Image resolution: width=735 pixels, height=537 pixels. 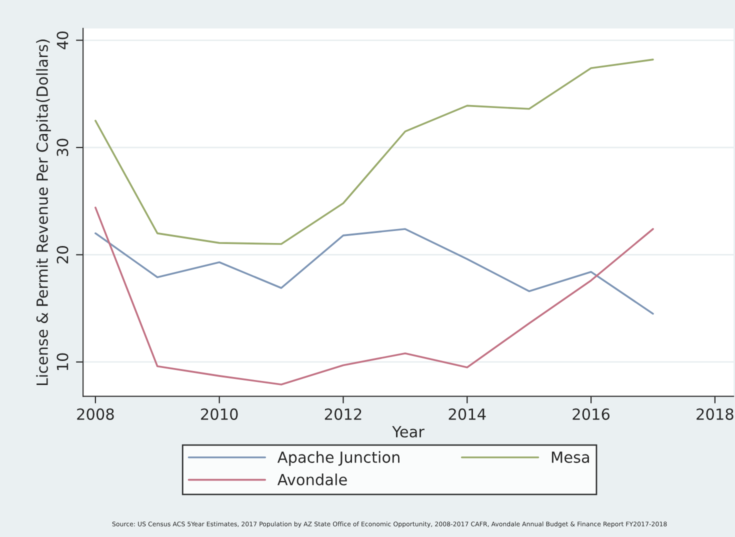 I want to click on x-axis-title: Year, so click(x=408, y=432).